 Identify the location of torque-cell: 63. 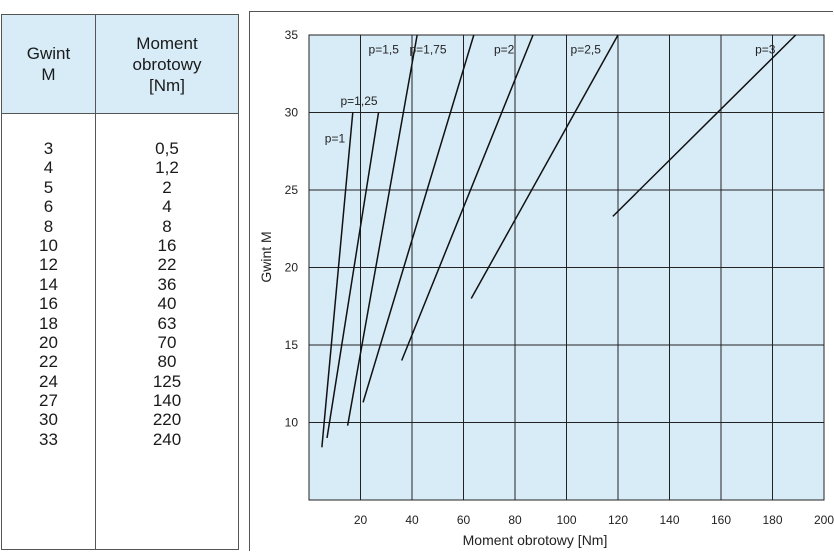
(167, 323).